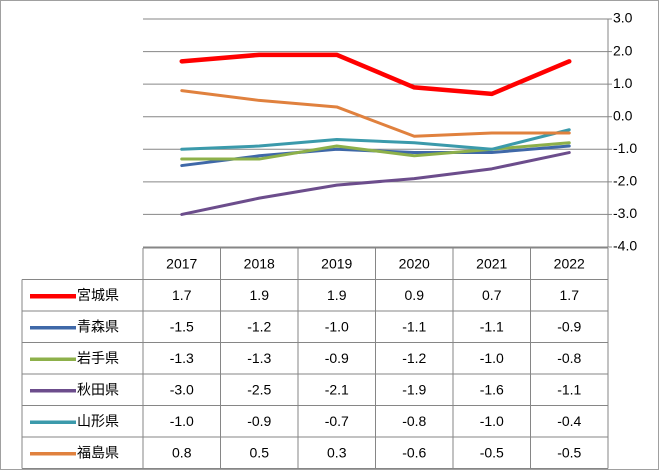  I want to click on y-tick-label: 3.0, so click(623, 18).